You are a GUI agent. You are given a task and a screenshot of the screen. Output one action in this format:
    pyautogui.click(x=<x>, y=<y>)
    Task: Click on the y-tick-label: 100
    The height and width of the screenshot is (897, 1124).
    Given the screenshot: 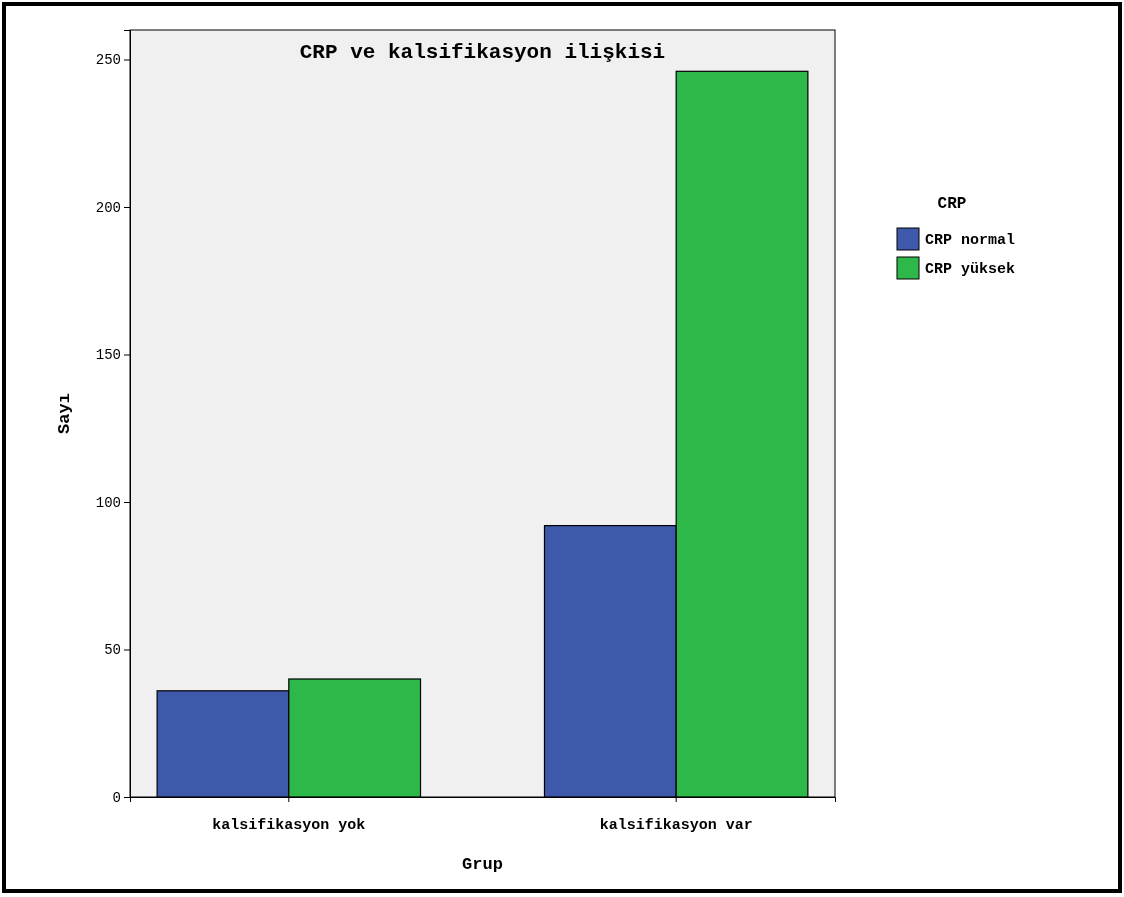 What is the action you would take?
    pyautogui.click(x=108, y=502)
    